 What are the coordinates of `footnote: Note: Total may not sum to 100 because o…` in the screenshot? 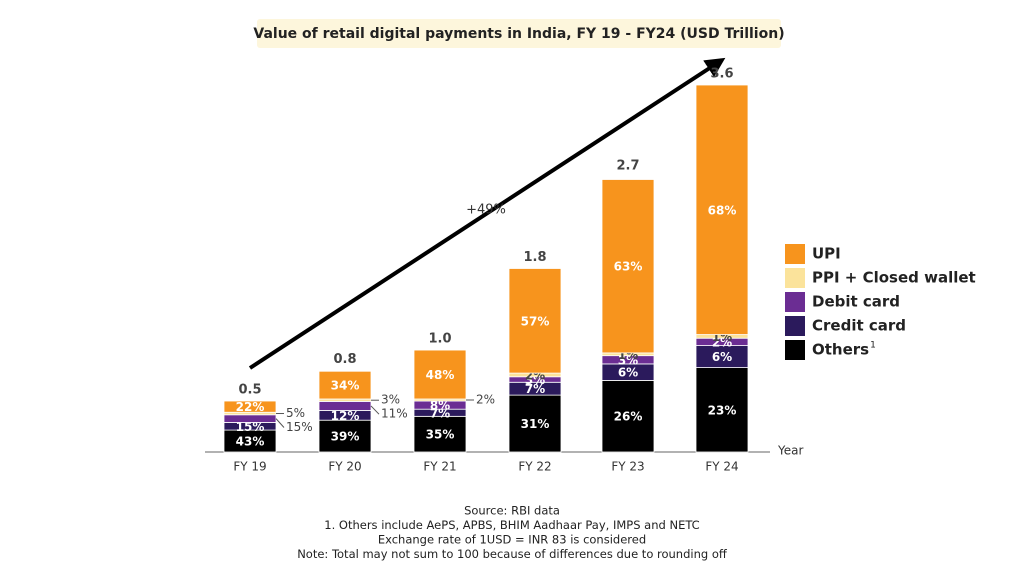 It's located at (512, 554).